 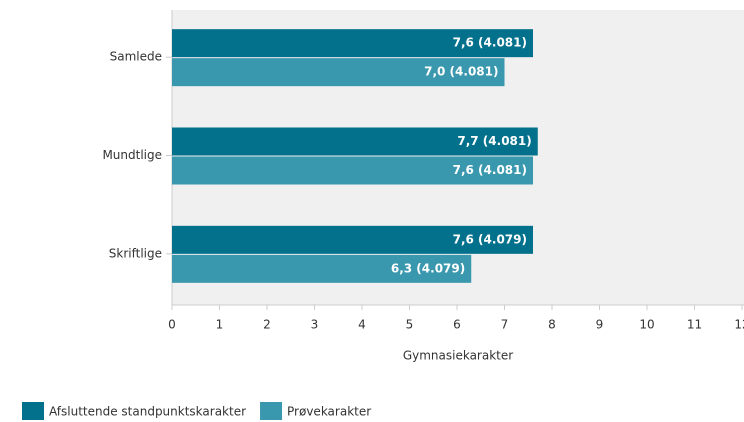 I want to click on x-tick-label: 0, so click(x=172, y=325).